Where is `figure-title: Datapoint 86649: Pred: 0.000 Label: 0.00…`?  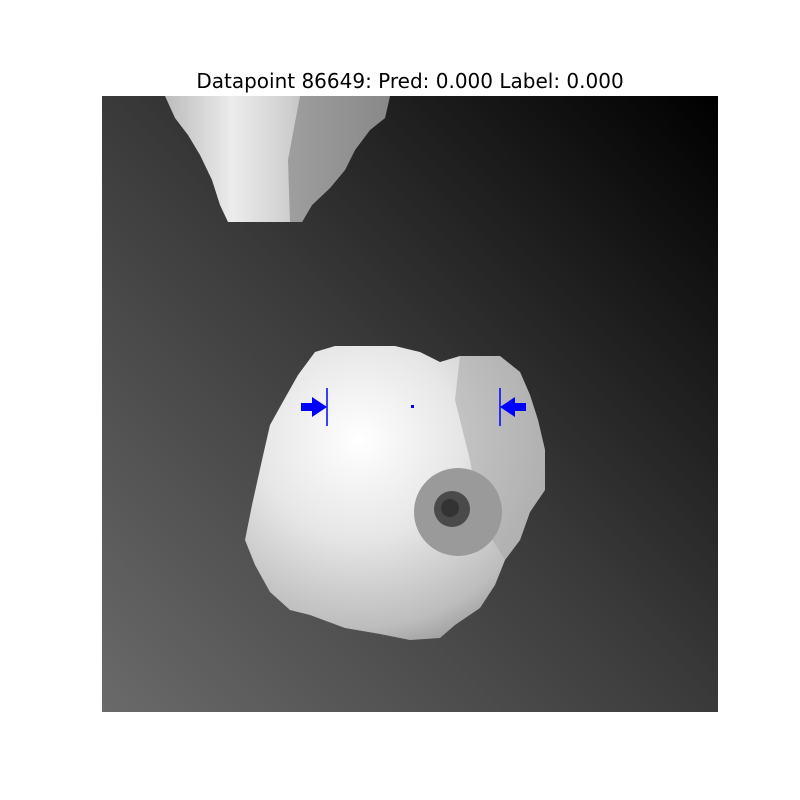
figure-title: Datapoint 86649: Pred: 0.000 Label: 0.00… is located at coordinates (409, 81).